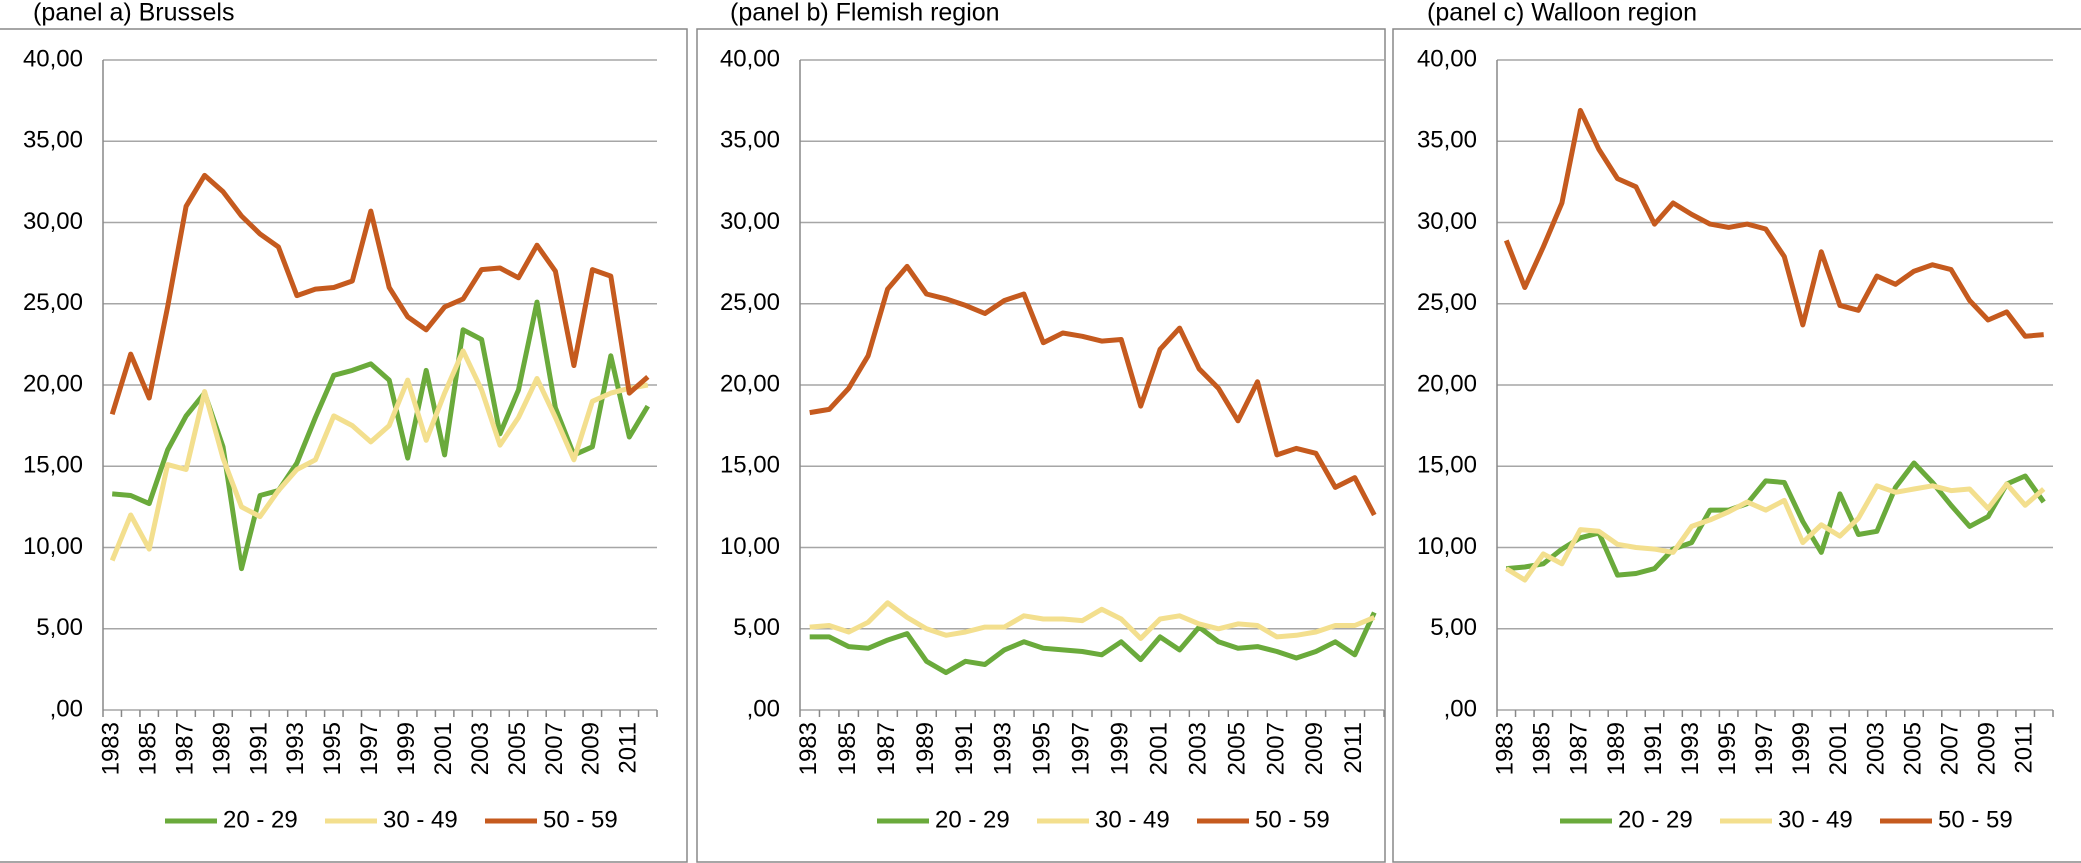 This screenshot has height=863, width=2081. What do you see at coordinates (865, 13) in the screenshot?
I see `panel-title: (panel b) Flemish region` at bounding box center [865, 13].